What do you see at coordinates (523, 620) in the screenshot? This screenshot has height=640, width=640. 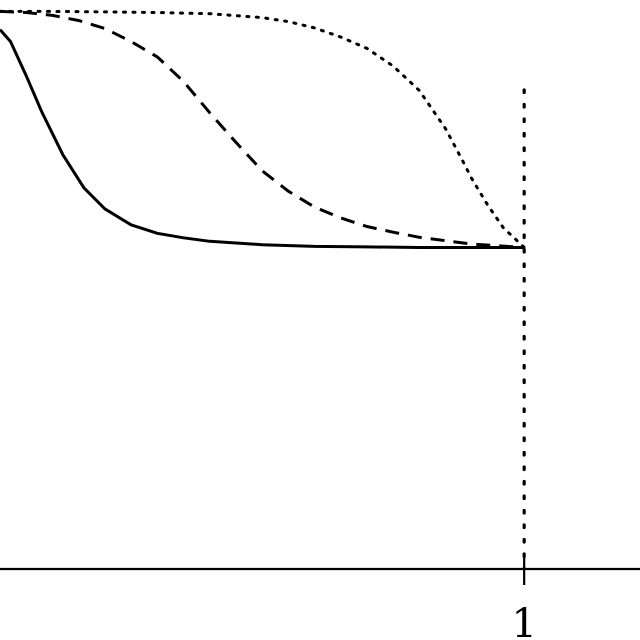 I see `x-tick-label-0: 1` at bounding box center [523, 620].